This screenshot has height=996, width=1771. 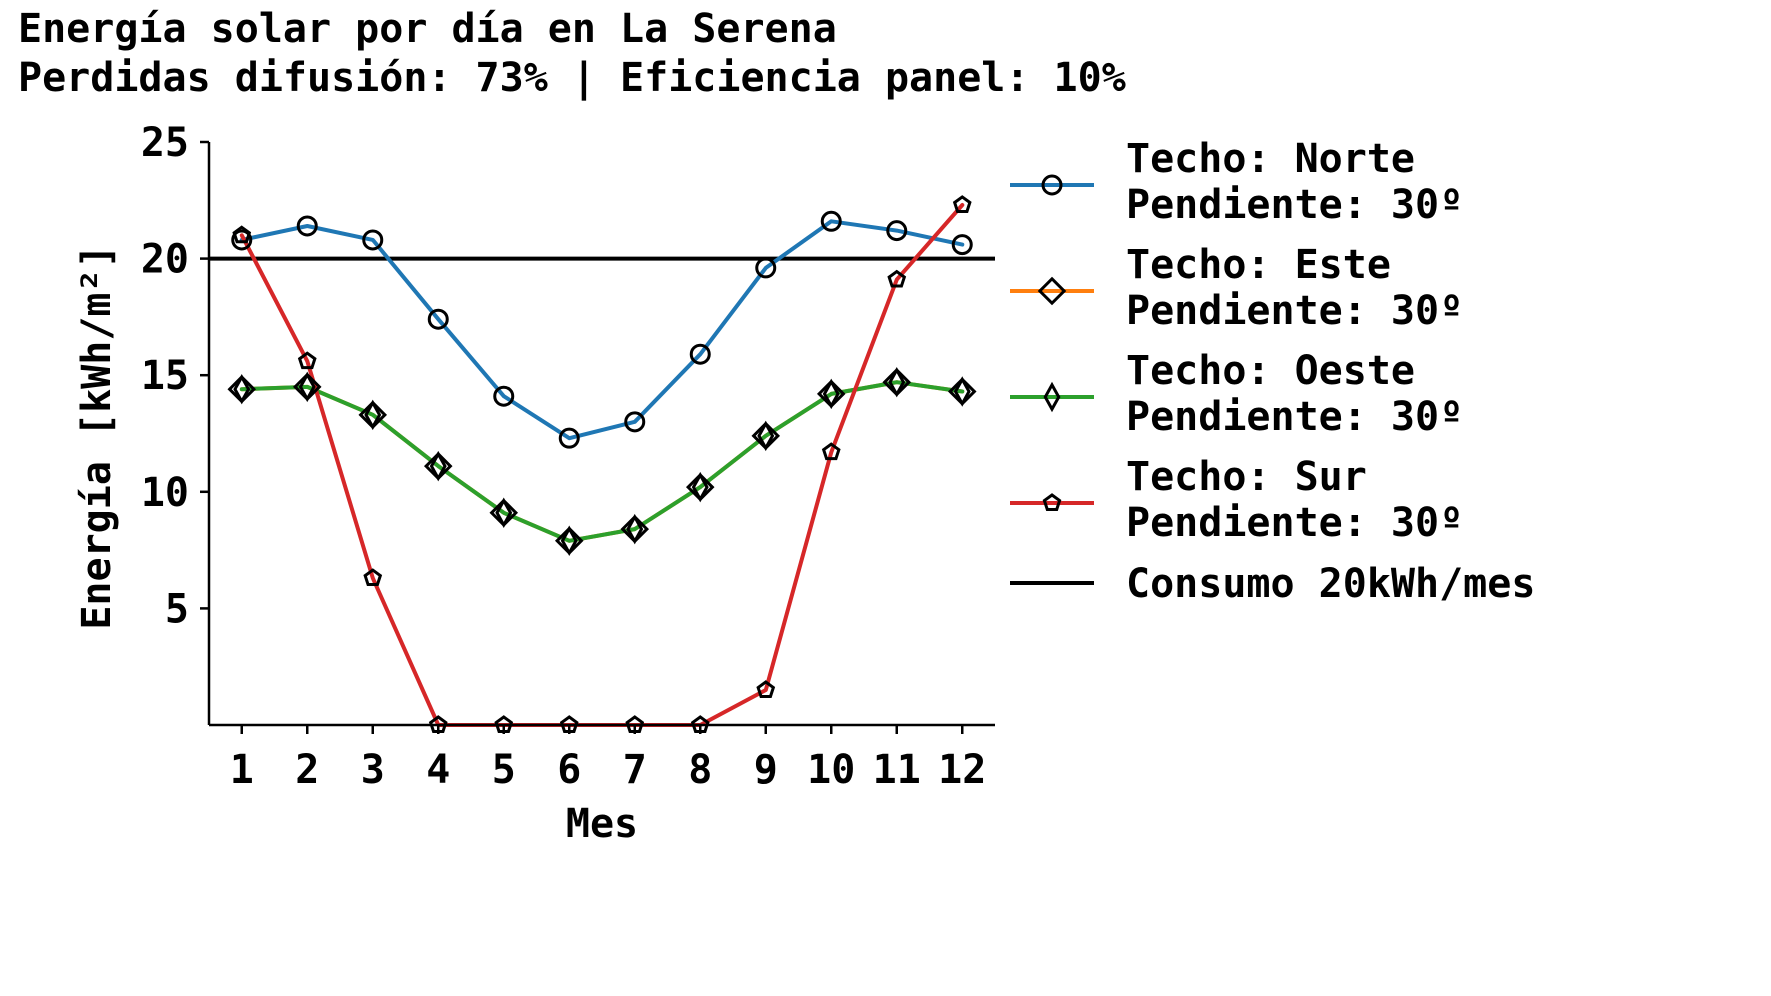 I want to click on x-tick-label-5: 5, so click(x=504, y=770).